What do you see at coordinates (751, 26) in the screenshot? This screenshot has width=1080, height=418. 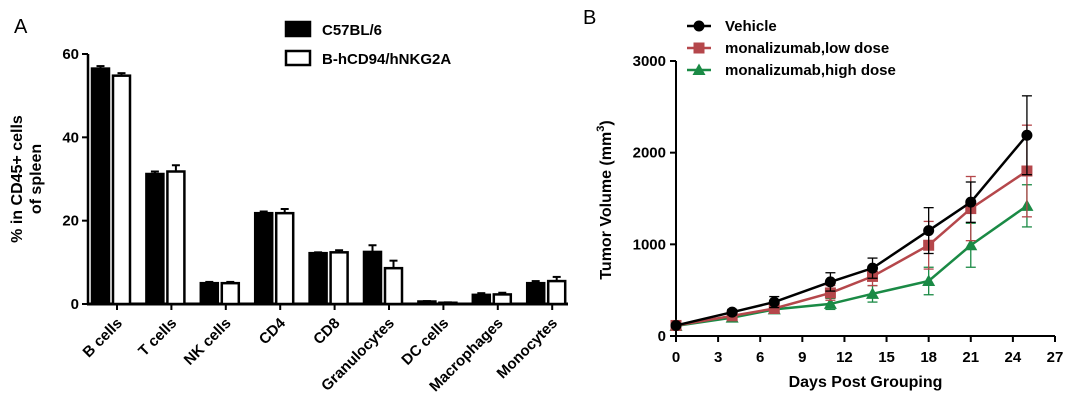 I see `legend-label: Vehicle` at bounding box center [751, 26].